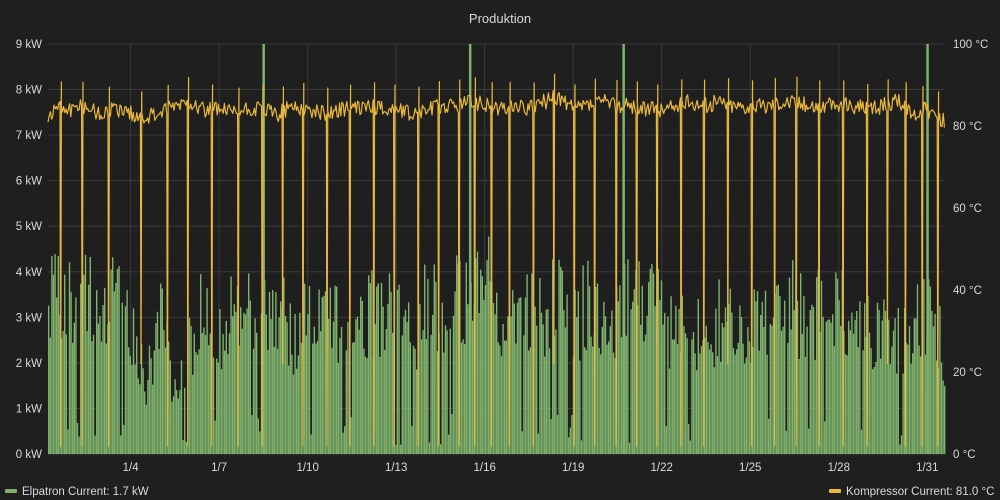  I want to click on y-right-tick-label: 40 °C, so click(967, 291).